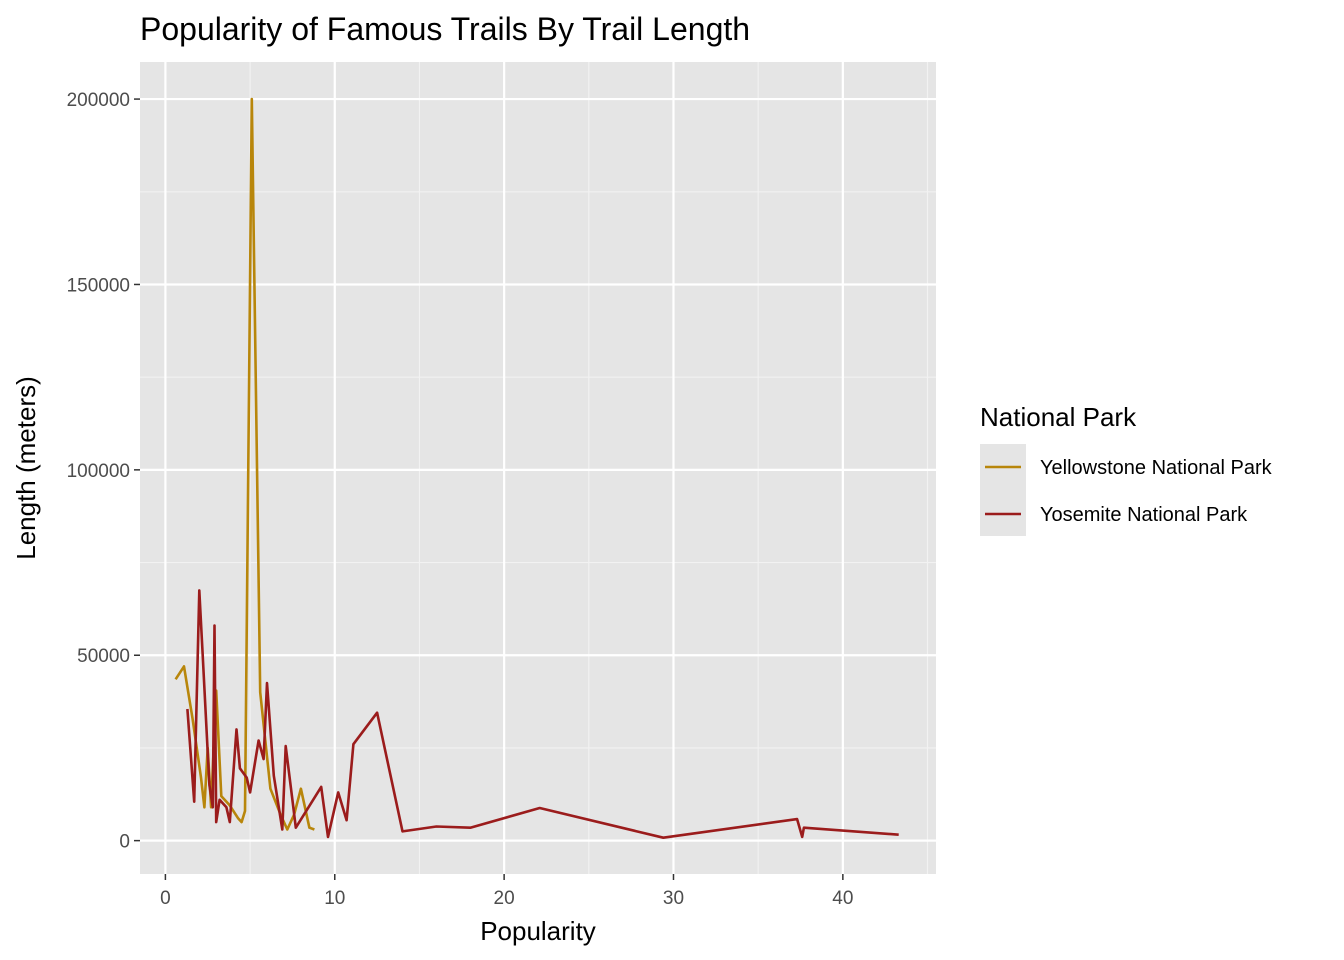 The image size is (1344, 960). What do you see at coordinates (538, 931) in the screenshot?
I see `x-axis-title: Popularity` at bounding box center [538, 931].